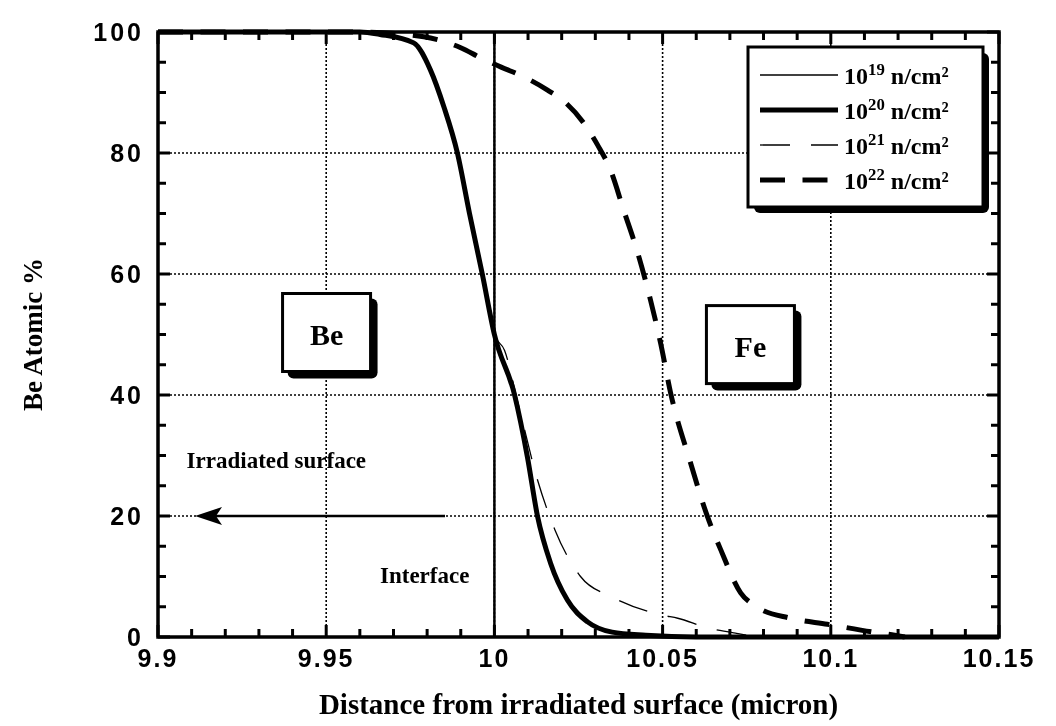 The image size is (1056, 726). Describe the element at coordinates (424, 575) in the screenshot. I see `ref-line-label: Interface` at that location.